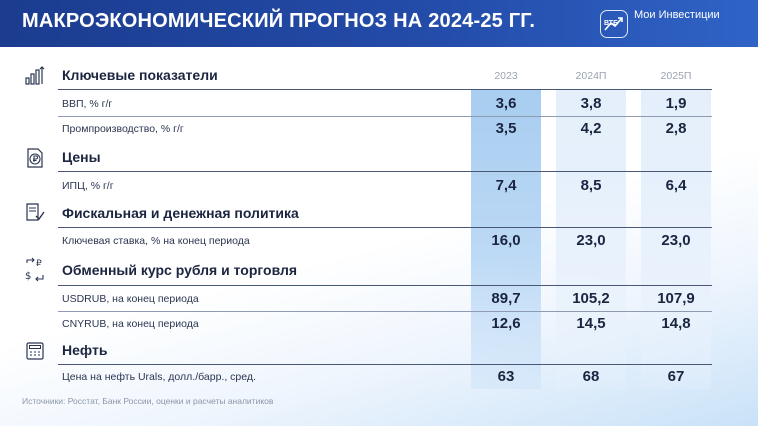 The width and height of the screenshot is (758, 426). What do you see at coordinates (591, 376) in the screenshot?
I see `value-urals-2024: 68` at bounding box center [591, 376].